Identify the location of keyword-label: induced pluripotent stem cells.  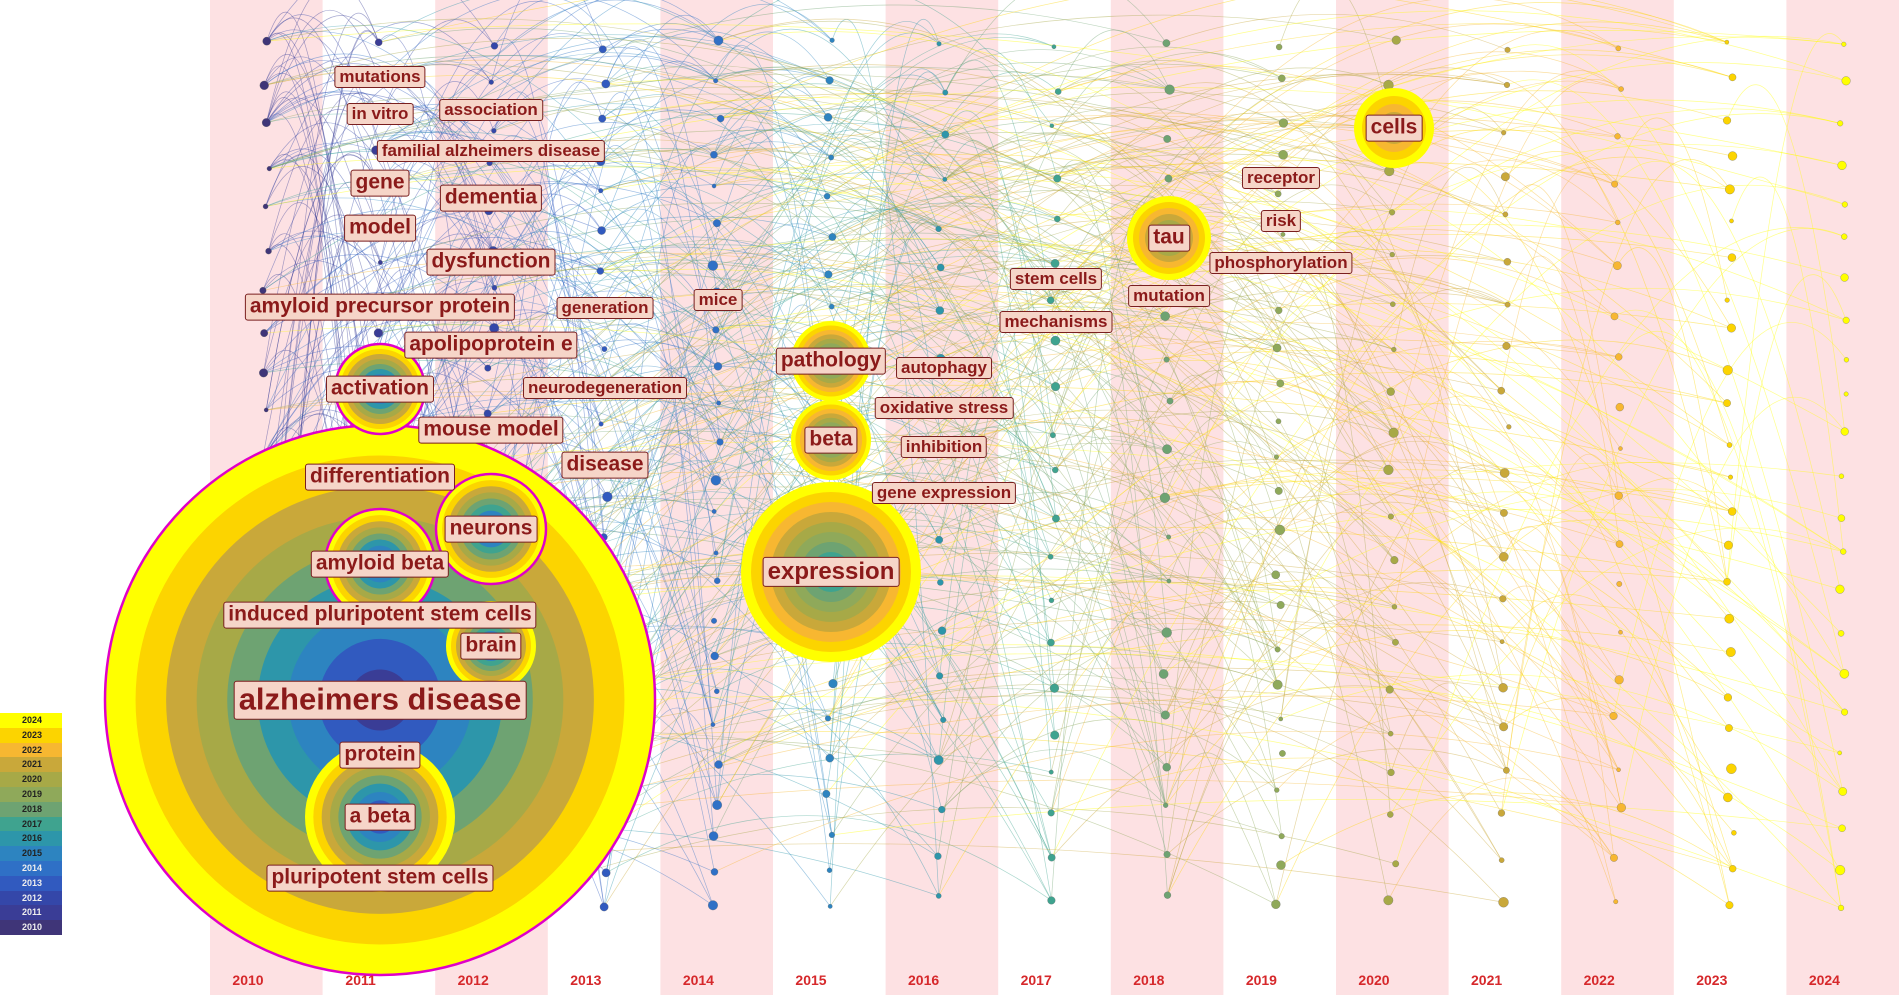
(380, 615).